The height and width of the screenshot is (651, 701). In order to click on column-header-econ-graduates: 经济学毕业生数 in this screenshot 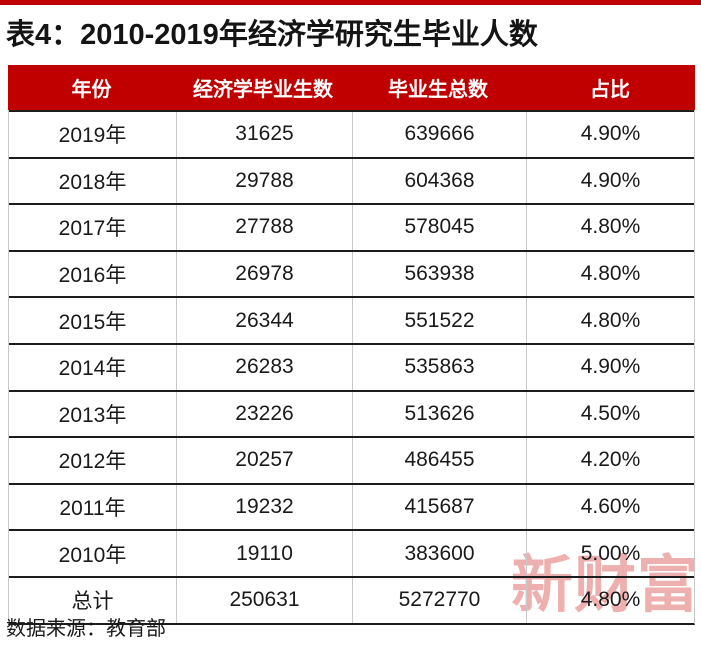, I will do `click(263, 90)`.